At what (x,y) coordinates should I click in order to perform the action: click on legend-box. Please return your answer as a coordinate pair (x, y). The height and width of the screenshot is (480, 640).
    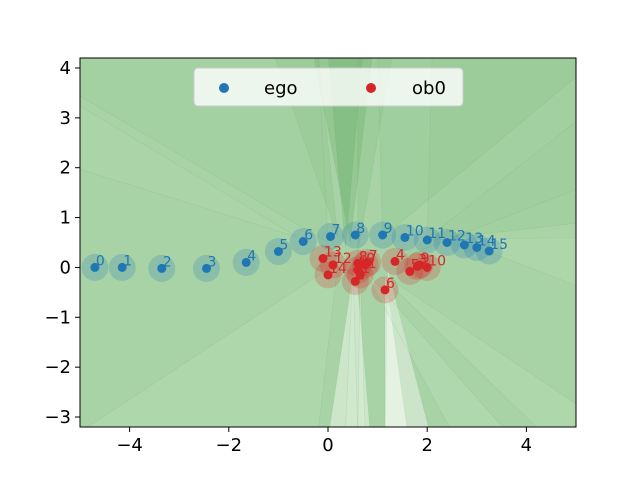
    Looking at the image, I should click on (328, 87).